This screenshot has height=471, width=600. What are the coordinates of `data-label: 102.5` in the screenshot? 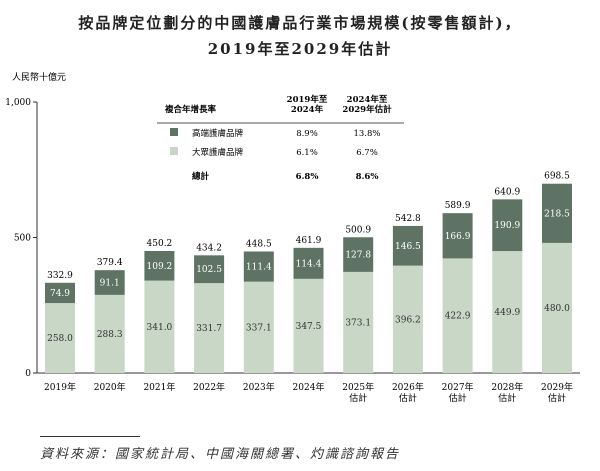 It's located at (209, 270).